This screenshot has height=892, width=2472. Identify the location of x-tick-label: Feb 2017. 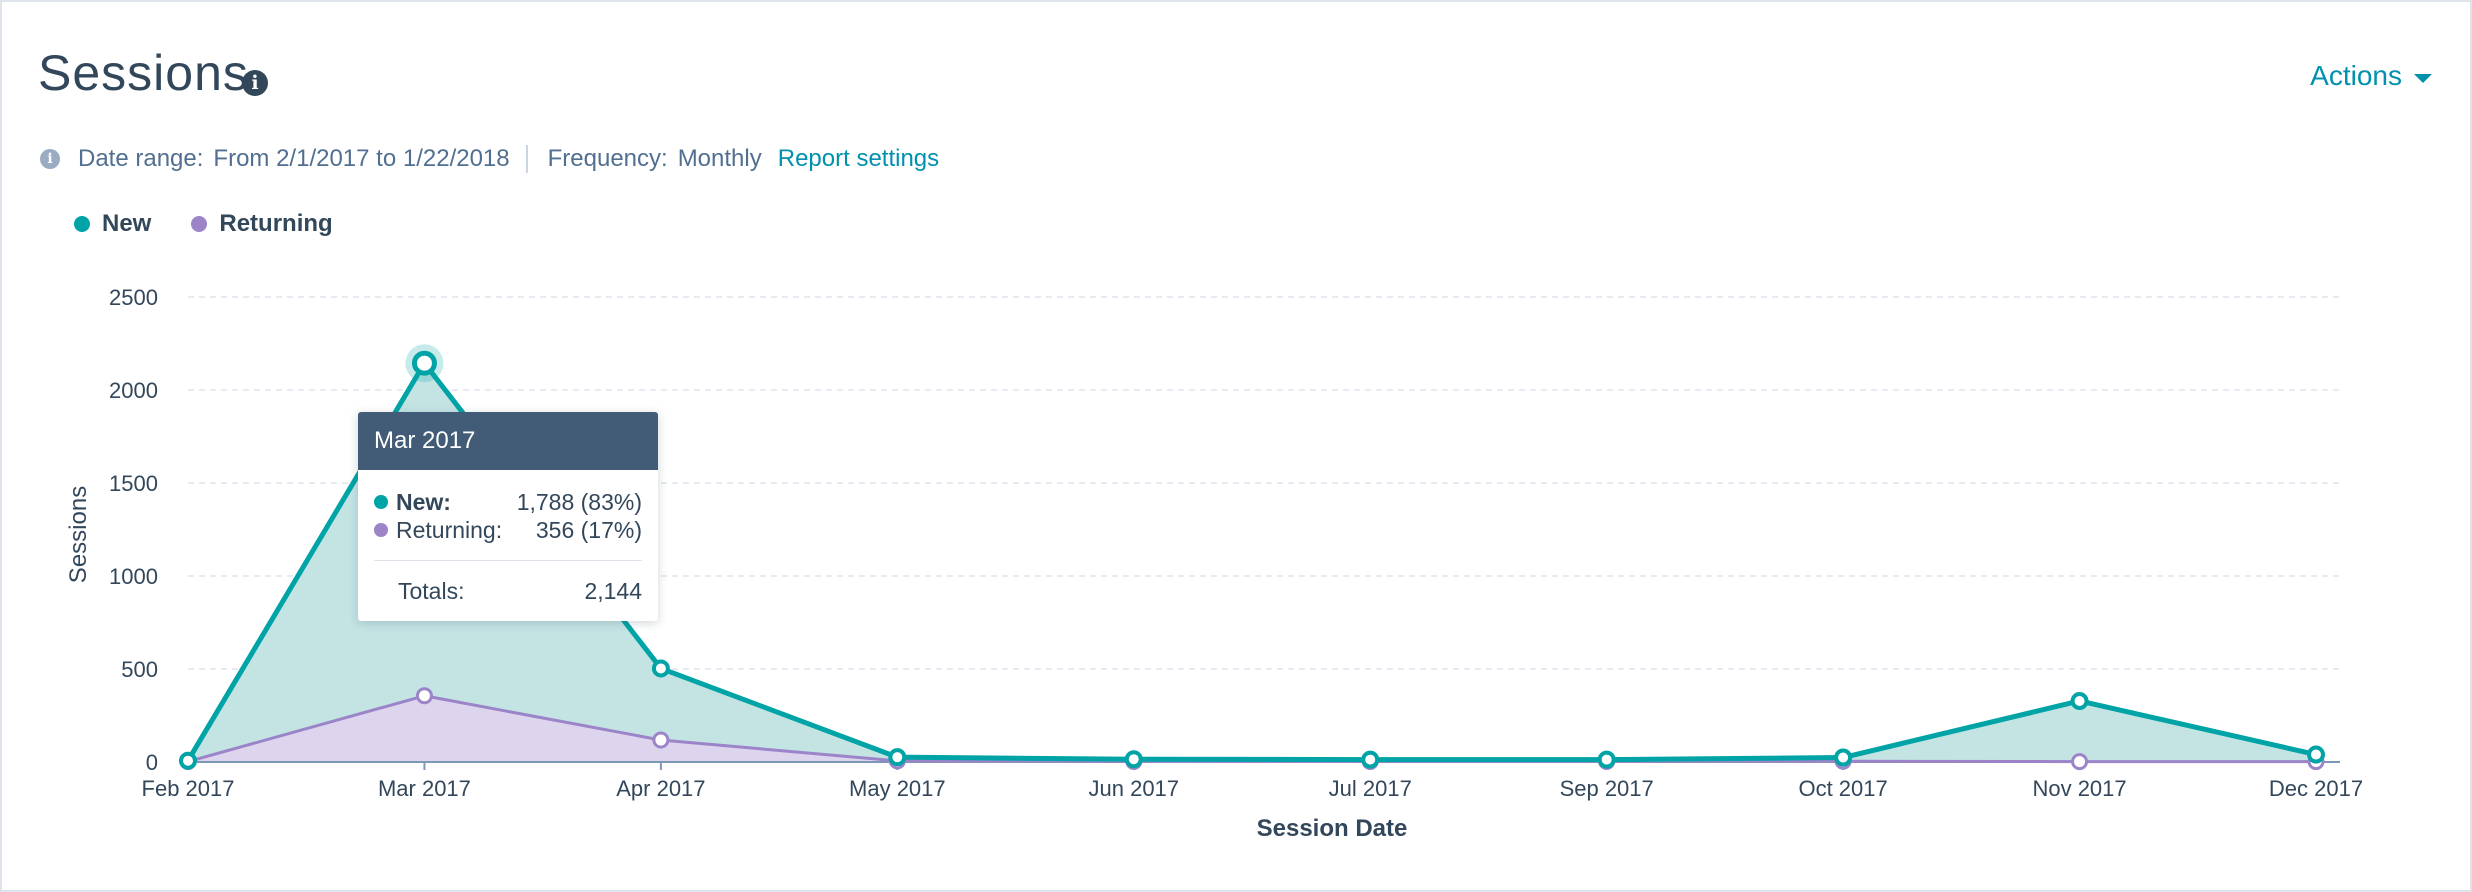
(188, 788).